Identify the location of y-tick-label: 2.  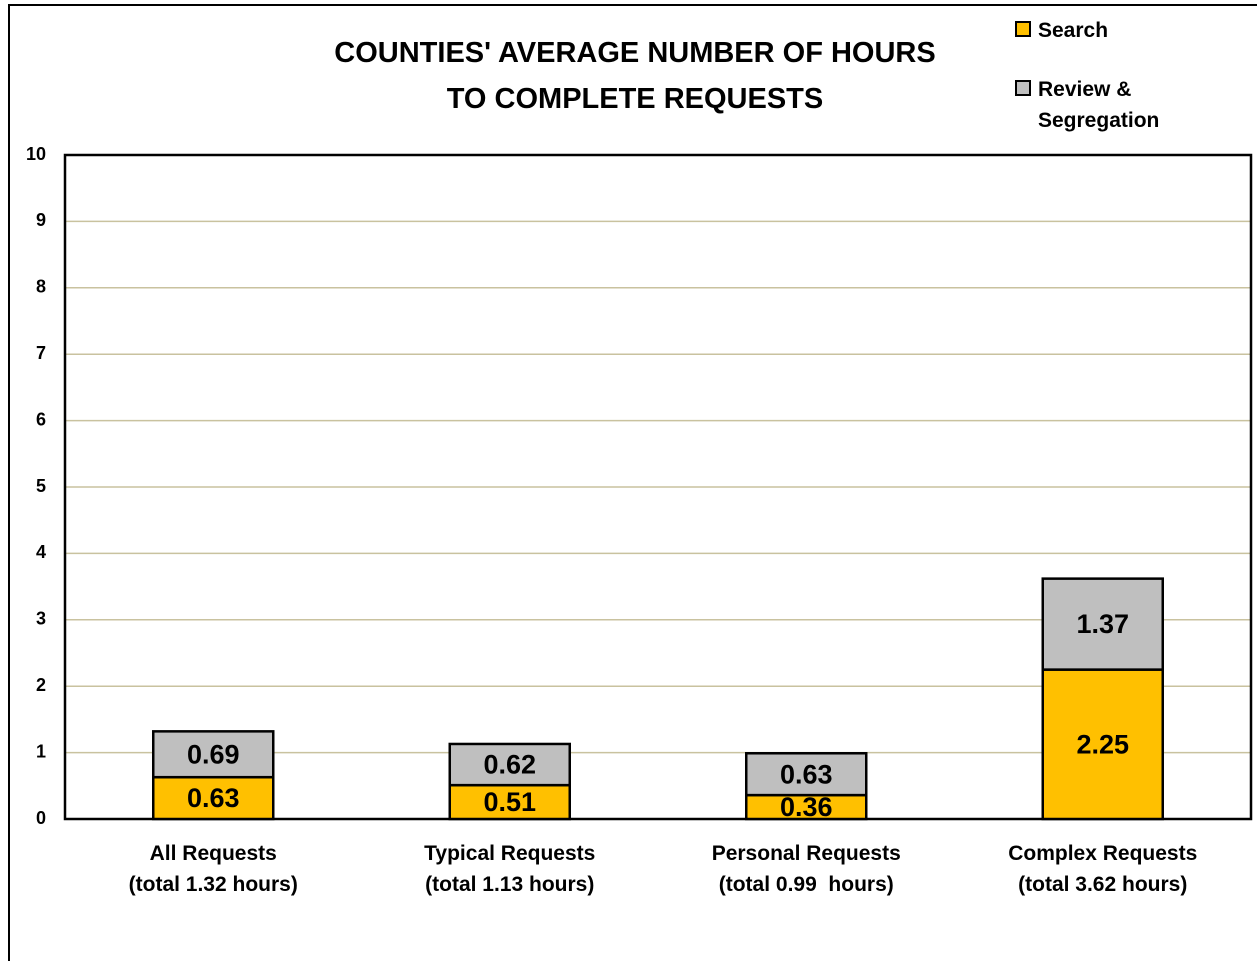
(41, 685).